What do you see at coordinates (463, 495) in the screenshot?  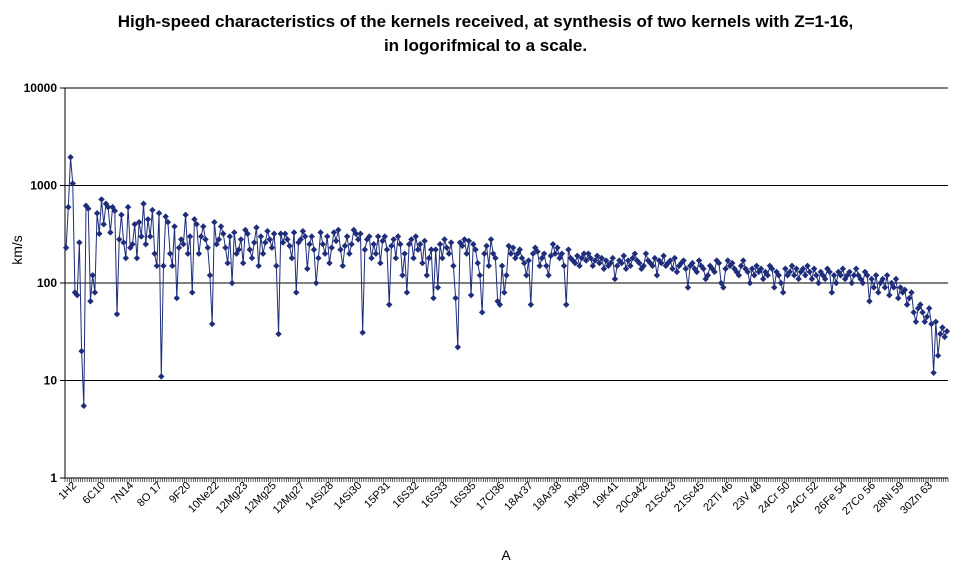 I see `x-tick-label: 16S35` at bounding box center [463, 495].